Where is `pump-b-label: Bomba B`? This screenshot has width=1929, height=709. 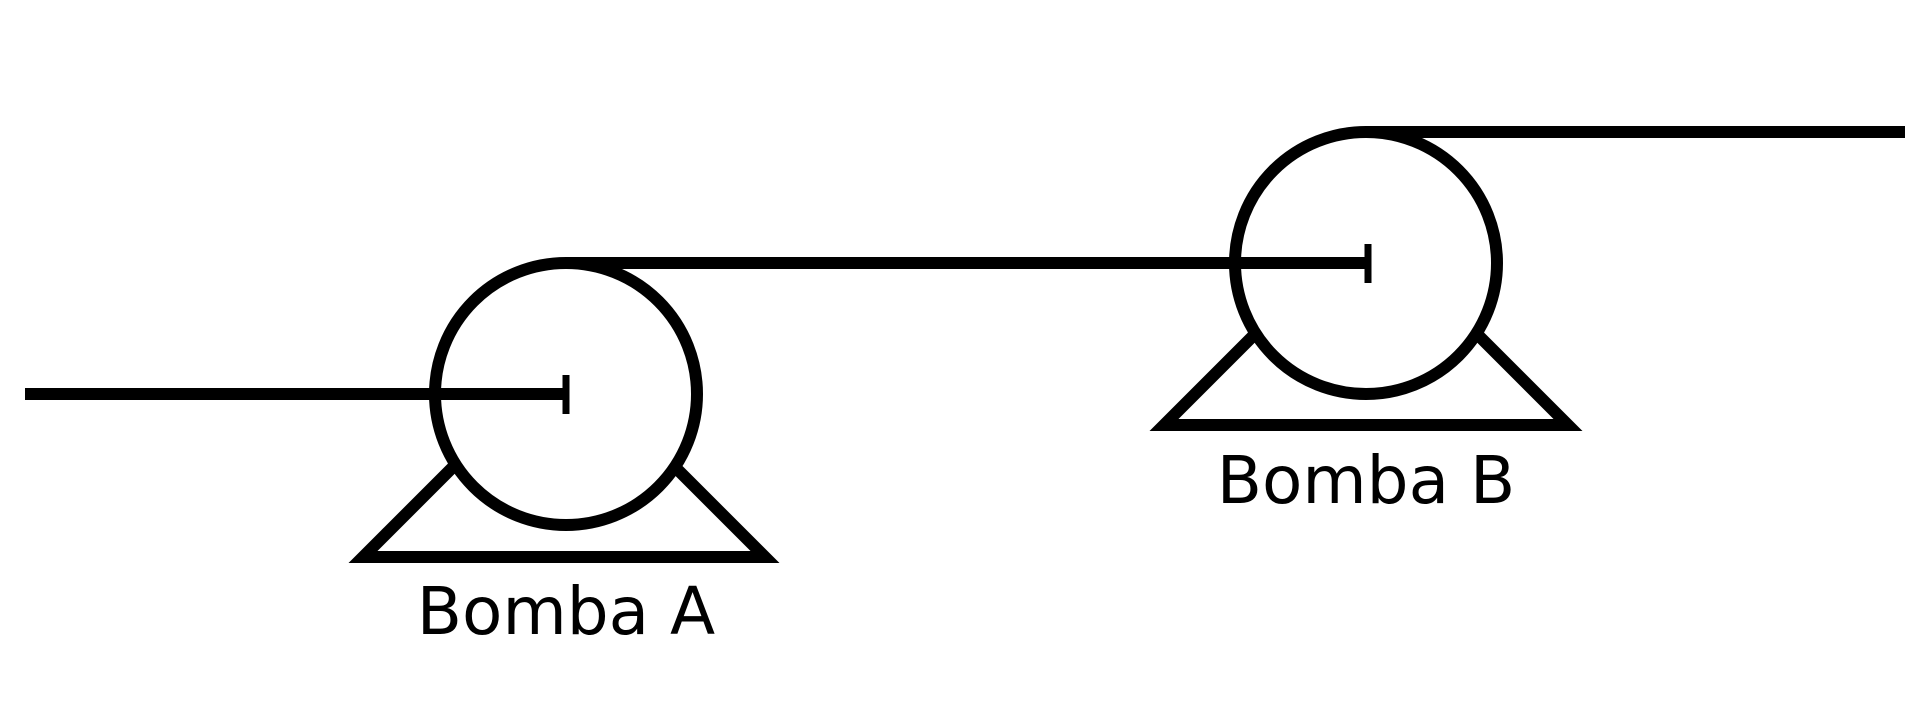
pump-b-label: Bomba B is located at coordinates (1366, 480).